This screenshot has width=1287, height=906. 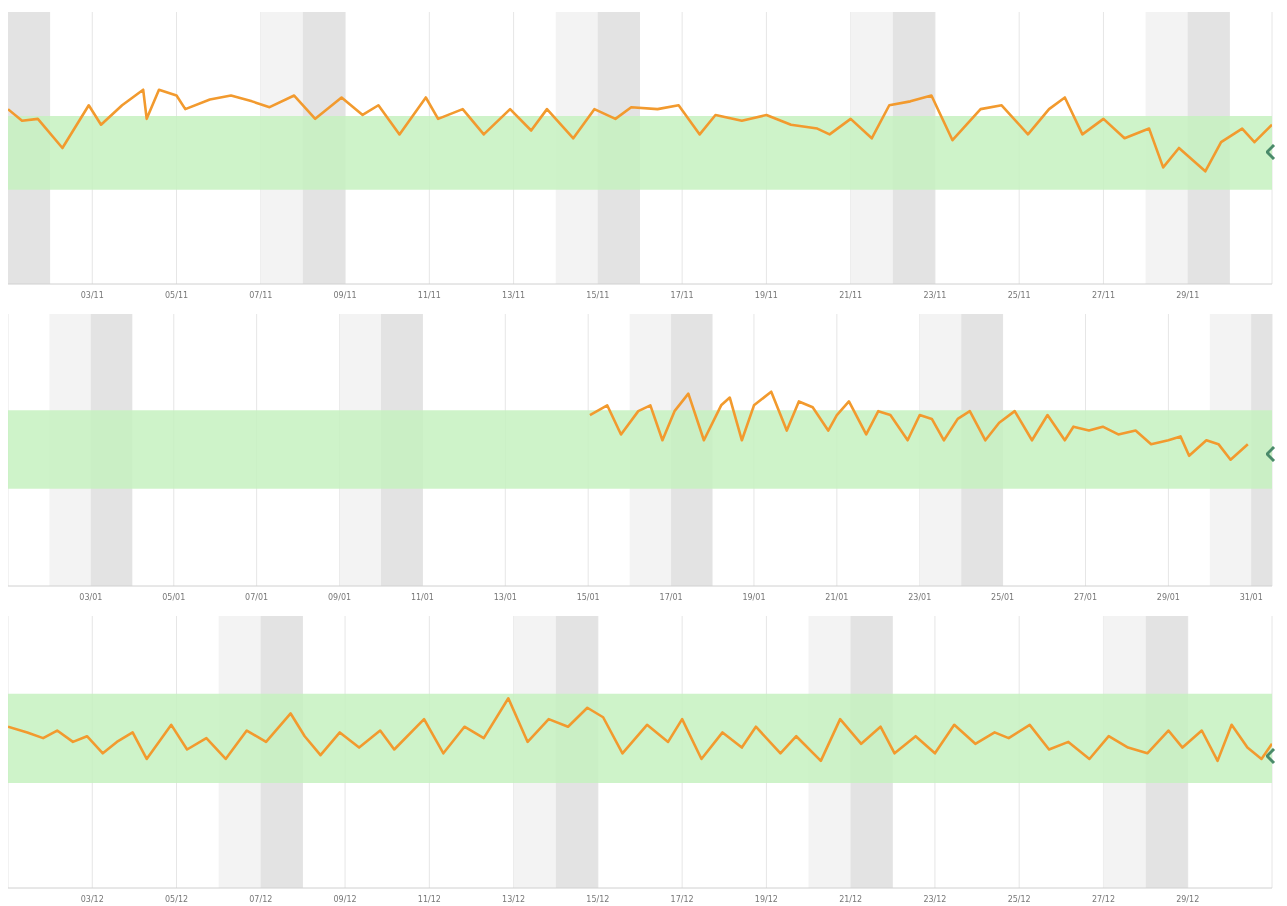 I want to click on x-tick-label: 17/12, so click(x=682, y=899).